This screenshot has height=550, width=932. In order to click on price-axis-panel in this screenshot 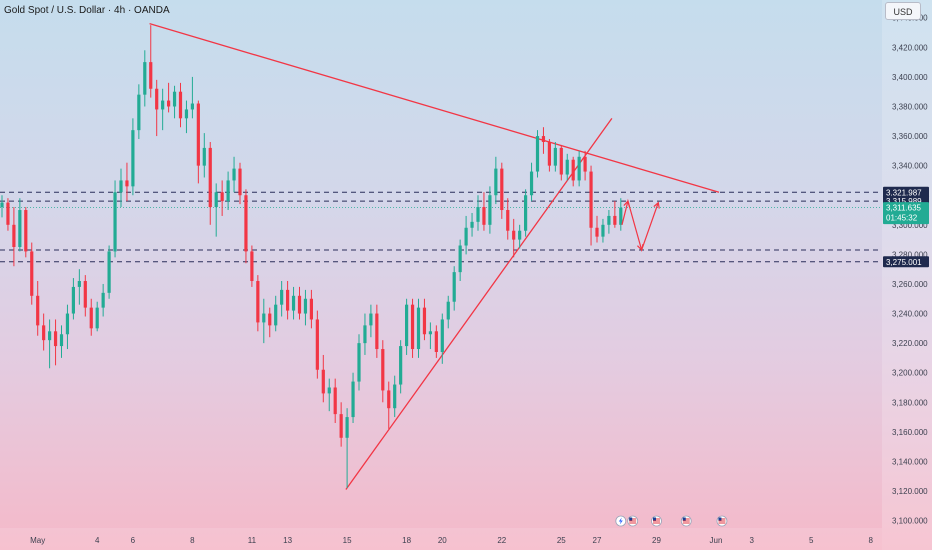, I will do `click(907, 275)`.